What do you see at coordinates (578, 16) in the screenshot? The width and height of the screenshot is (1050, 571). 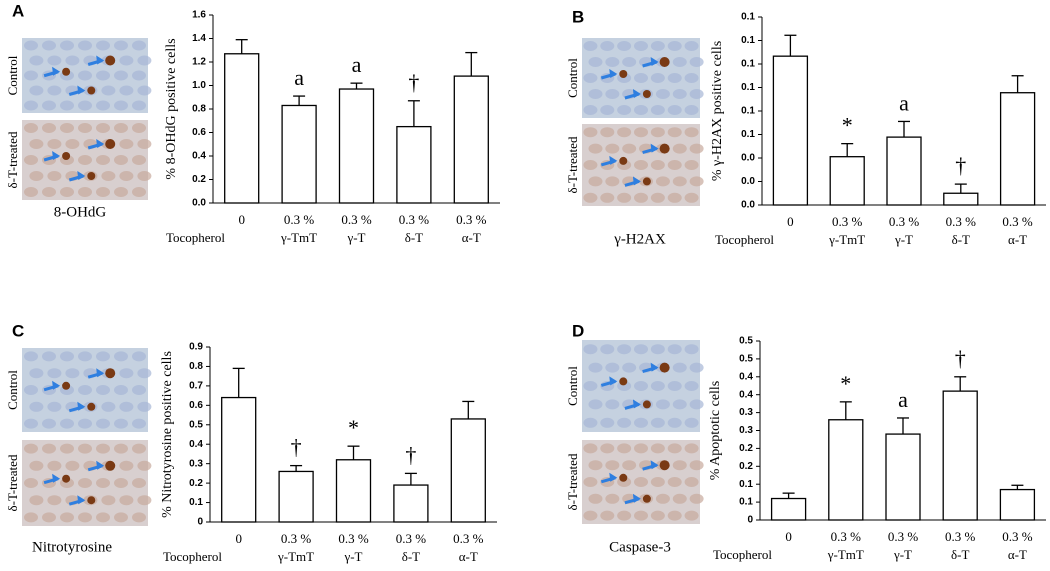 I see `panel-letter: B` at bounding box center [578, 16].